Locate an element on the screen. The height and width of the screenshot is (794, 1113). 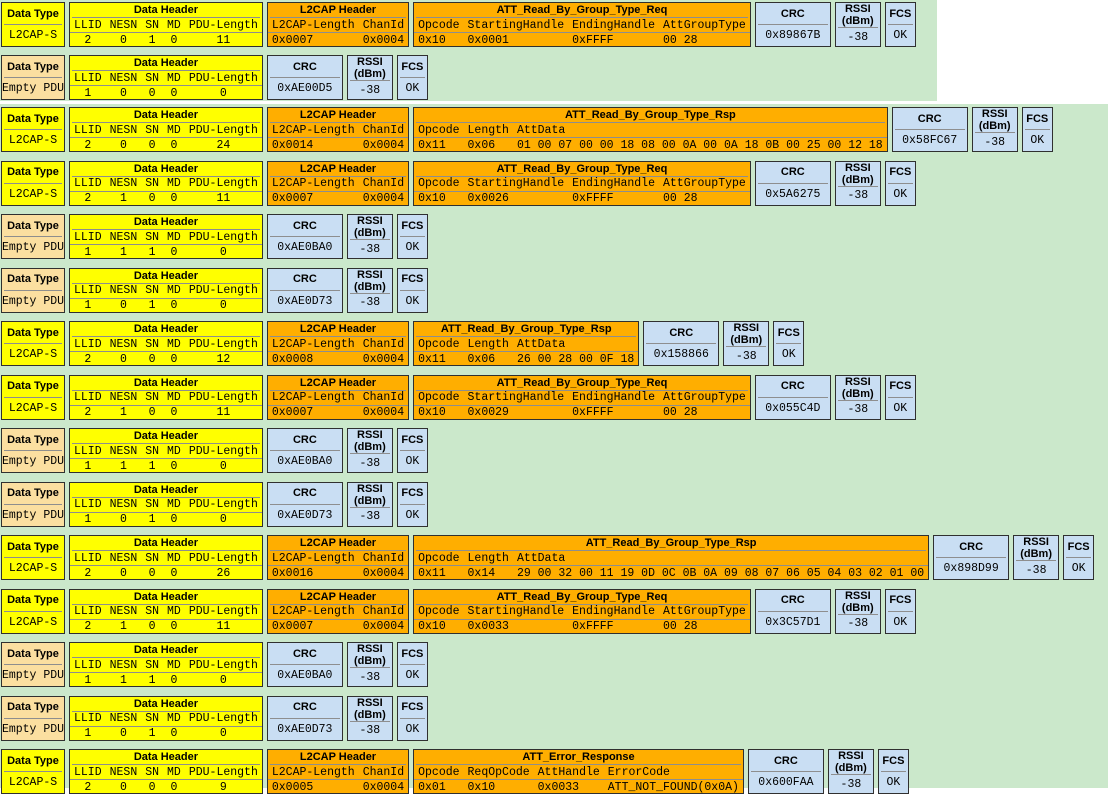
rssi-cell-value: -38 is located at coordinates (746, 356).